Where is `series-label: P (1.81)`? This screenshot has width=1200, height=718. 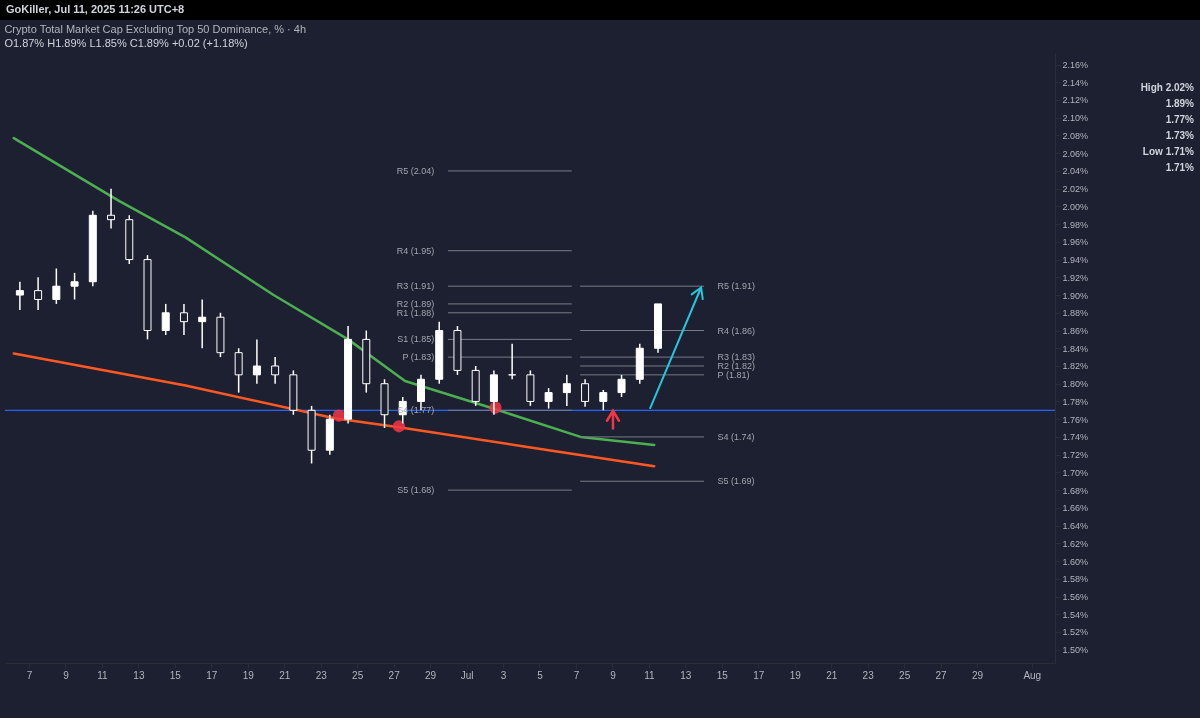
series-label: P (1.81) is located at coordinates (733, 374).